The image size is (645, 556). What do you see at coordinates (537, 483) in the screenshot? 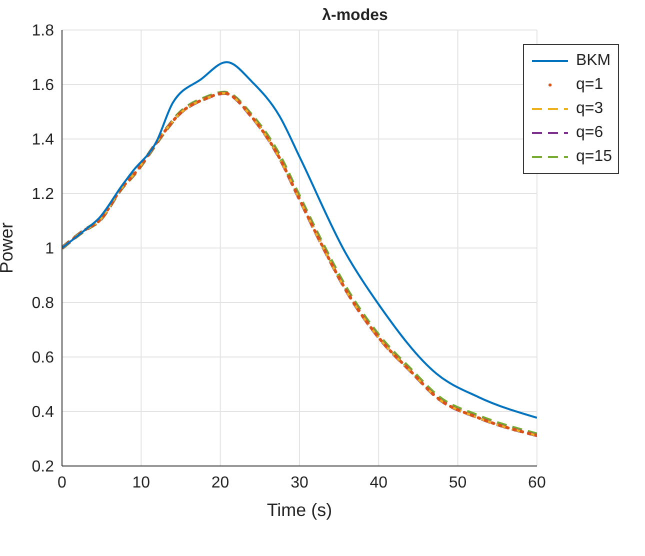
I see `x-tick-label: 60` at bounding box center [537, 483].